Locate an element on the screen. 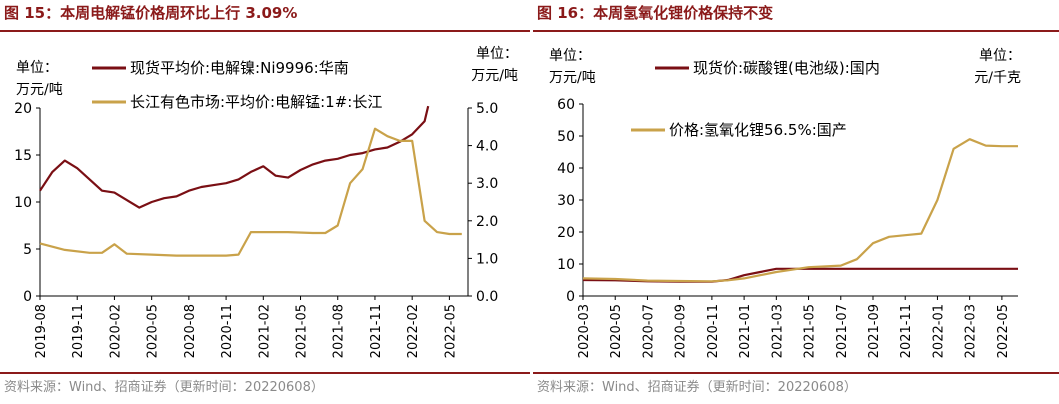 This screenshot has width=1059, height=404. y-tick-label: 50 is located at coordinates (566, 137).